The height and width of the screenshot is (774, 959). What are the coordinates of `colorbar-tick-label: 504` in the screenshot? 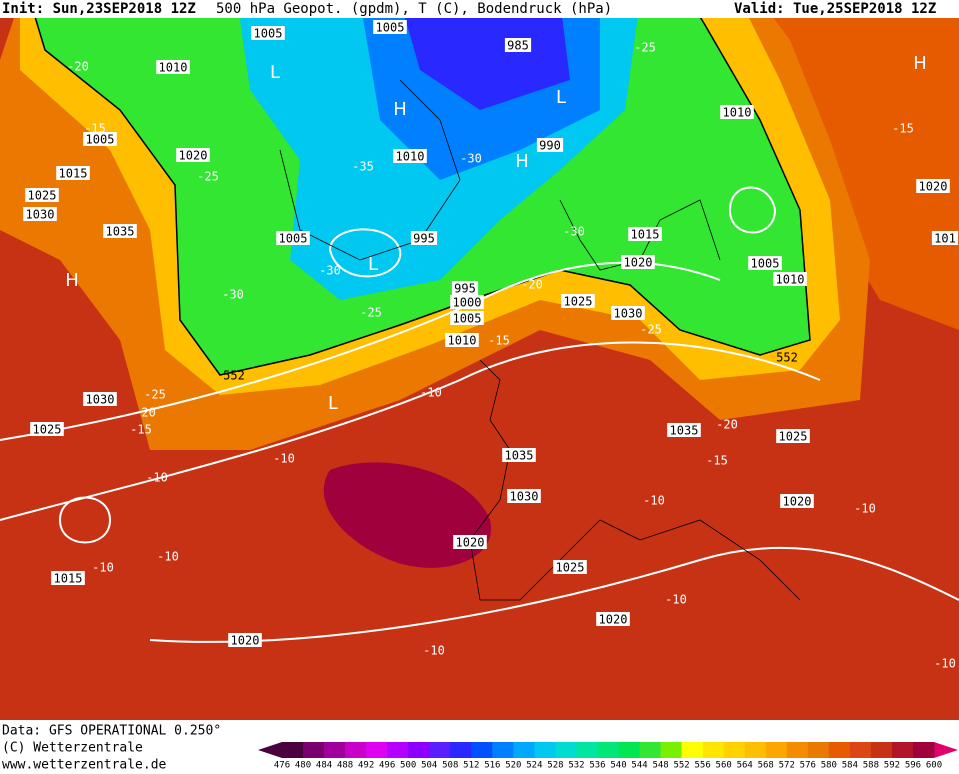 It's located at (429, 766).